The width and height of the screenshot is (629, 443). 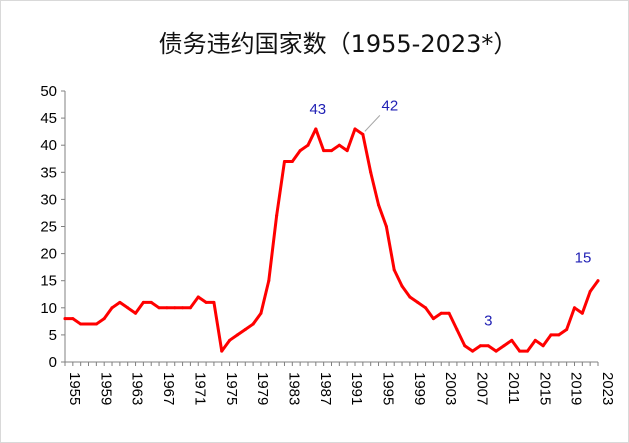 What do you see at coordinates (488, 321) in the screenshot?
I see `data-label: 3` at bounding box center [488, 321].